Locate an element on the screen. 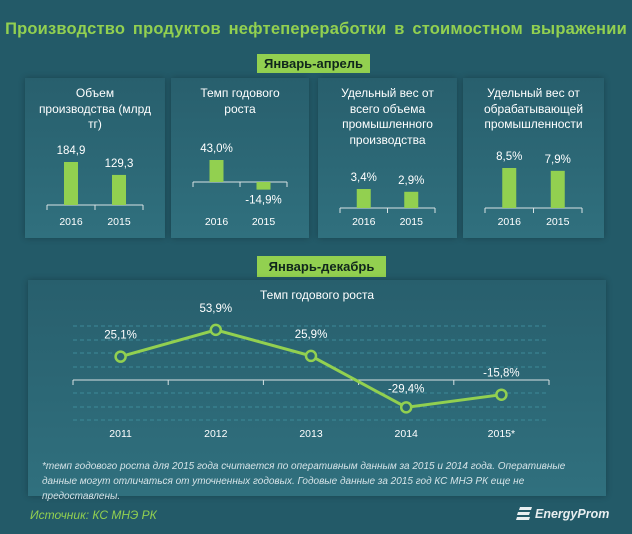 The width and height of the screenshot is (632, 534). x-tick-label: 2011 is located at coordinates (120, 434).